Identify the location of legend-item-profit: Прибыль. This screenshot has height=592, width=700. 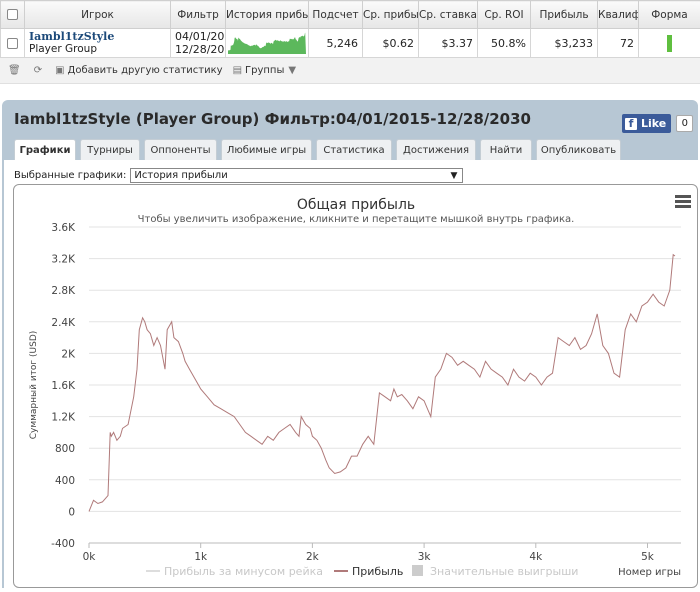
(377, 571).